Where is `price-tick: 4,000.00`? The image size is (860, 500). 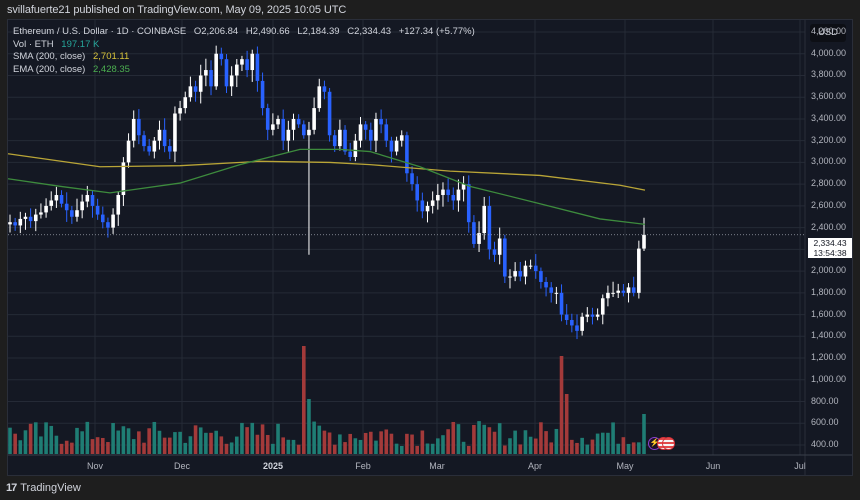 price-tick: 4,000.00 is located at coordinates (829, 52).